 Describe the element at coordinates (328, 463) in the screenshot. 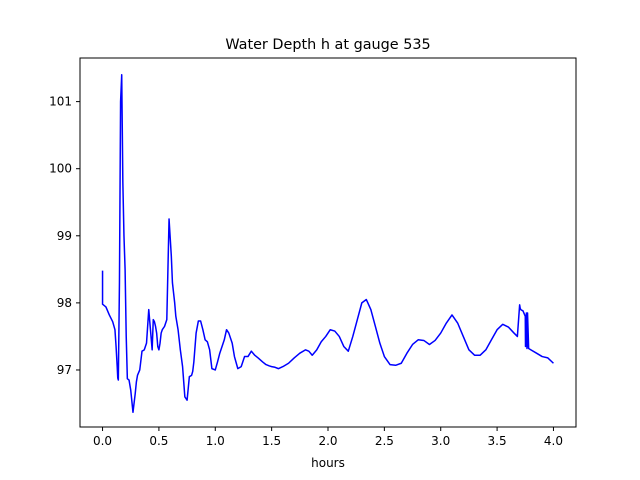

I see `x-axis-label: hours` at that location.